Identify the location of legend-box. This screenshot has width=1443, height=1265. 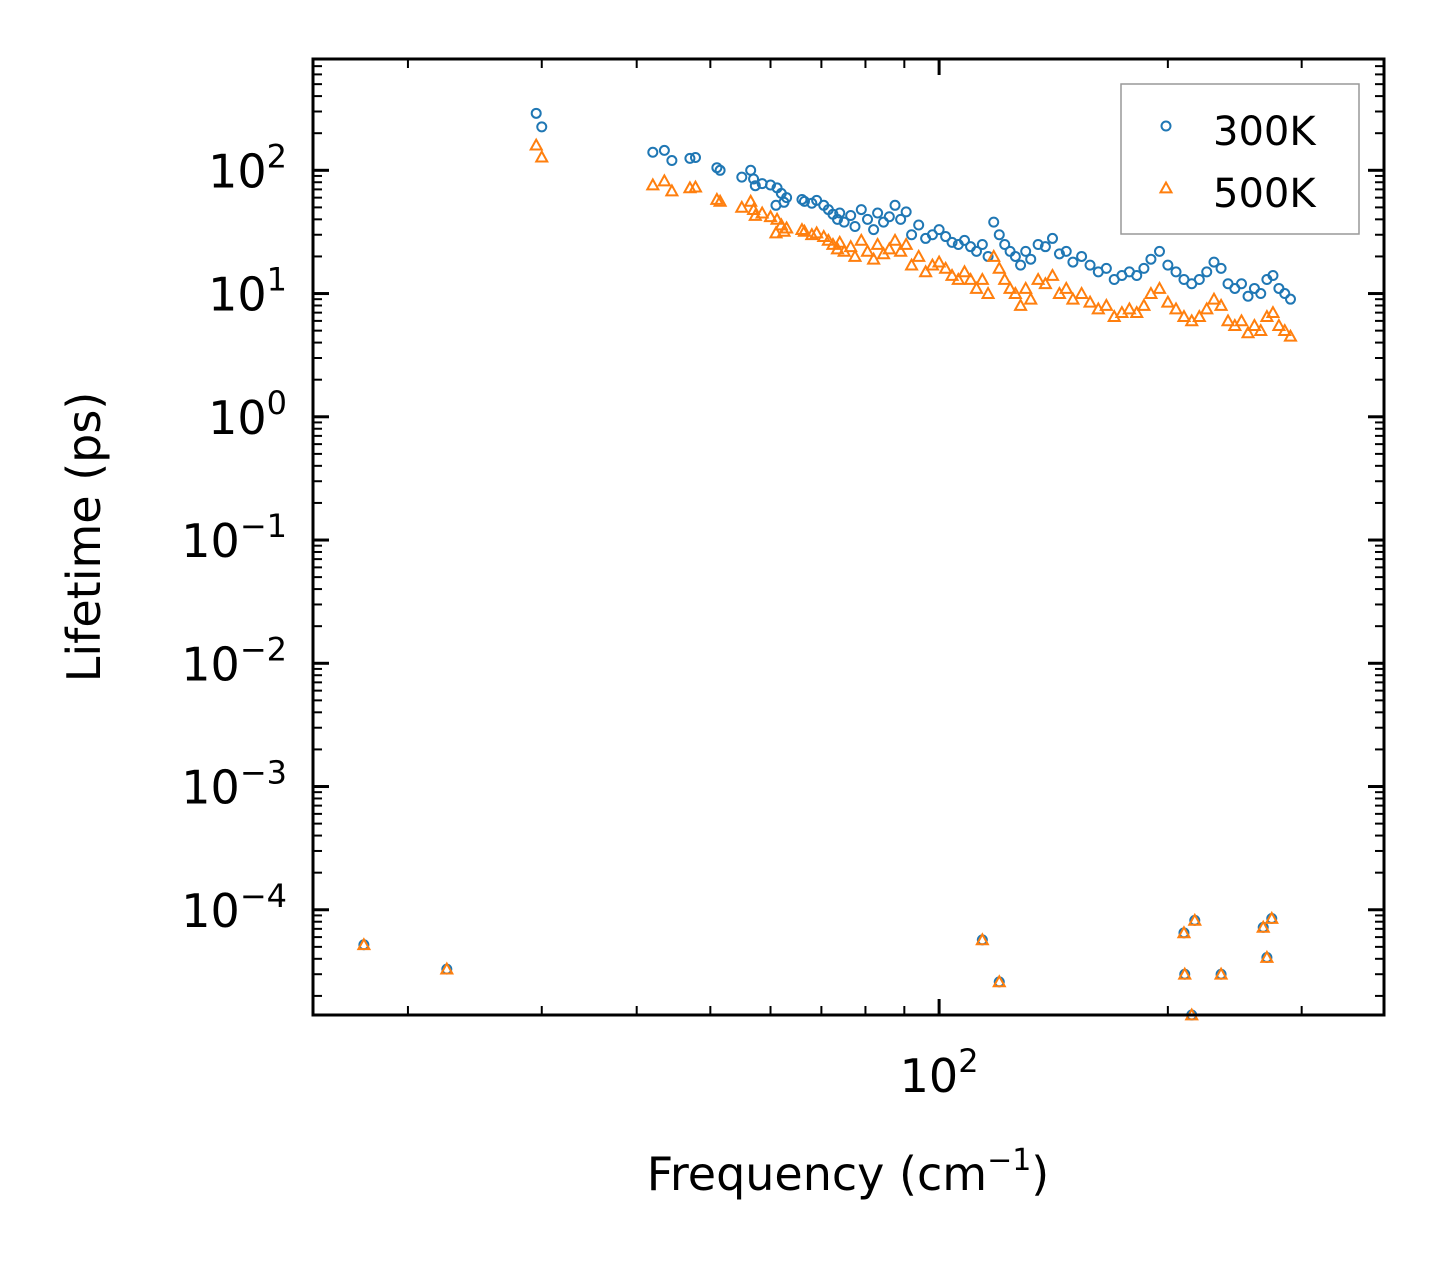
(1240, 159).